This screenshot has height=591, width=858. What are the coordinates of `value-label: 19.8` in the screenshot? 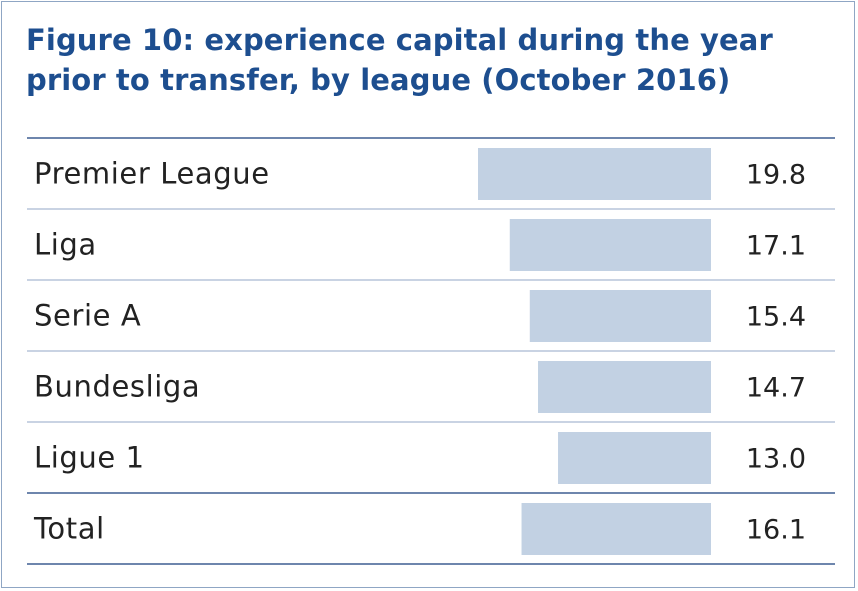 It's located at (776, 175).